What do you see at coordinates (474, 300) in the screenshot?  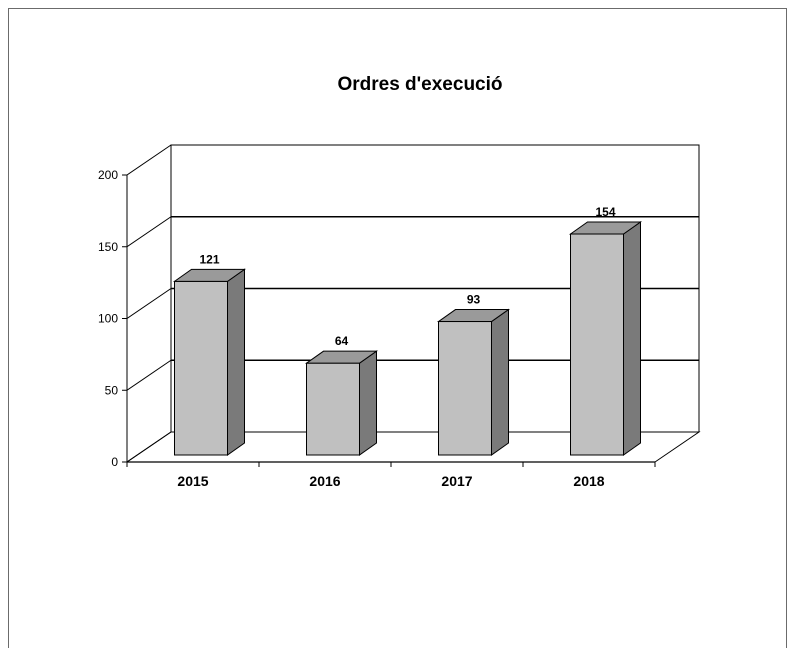 I see `data-label: 93` at bounding box center [474, 300].